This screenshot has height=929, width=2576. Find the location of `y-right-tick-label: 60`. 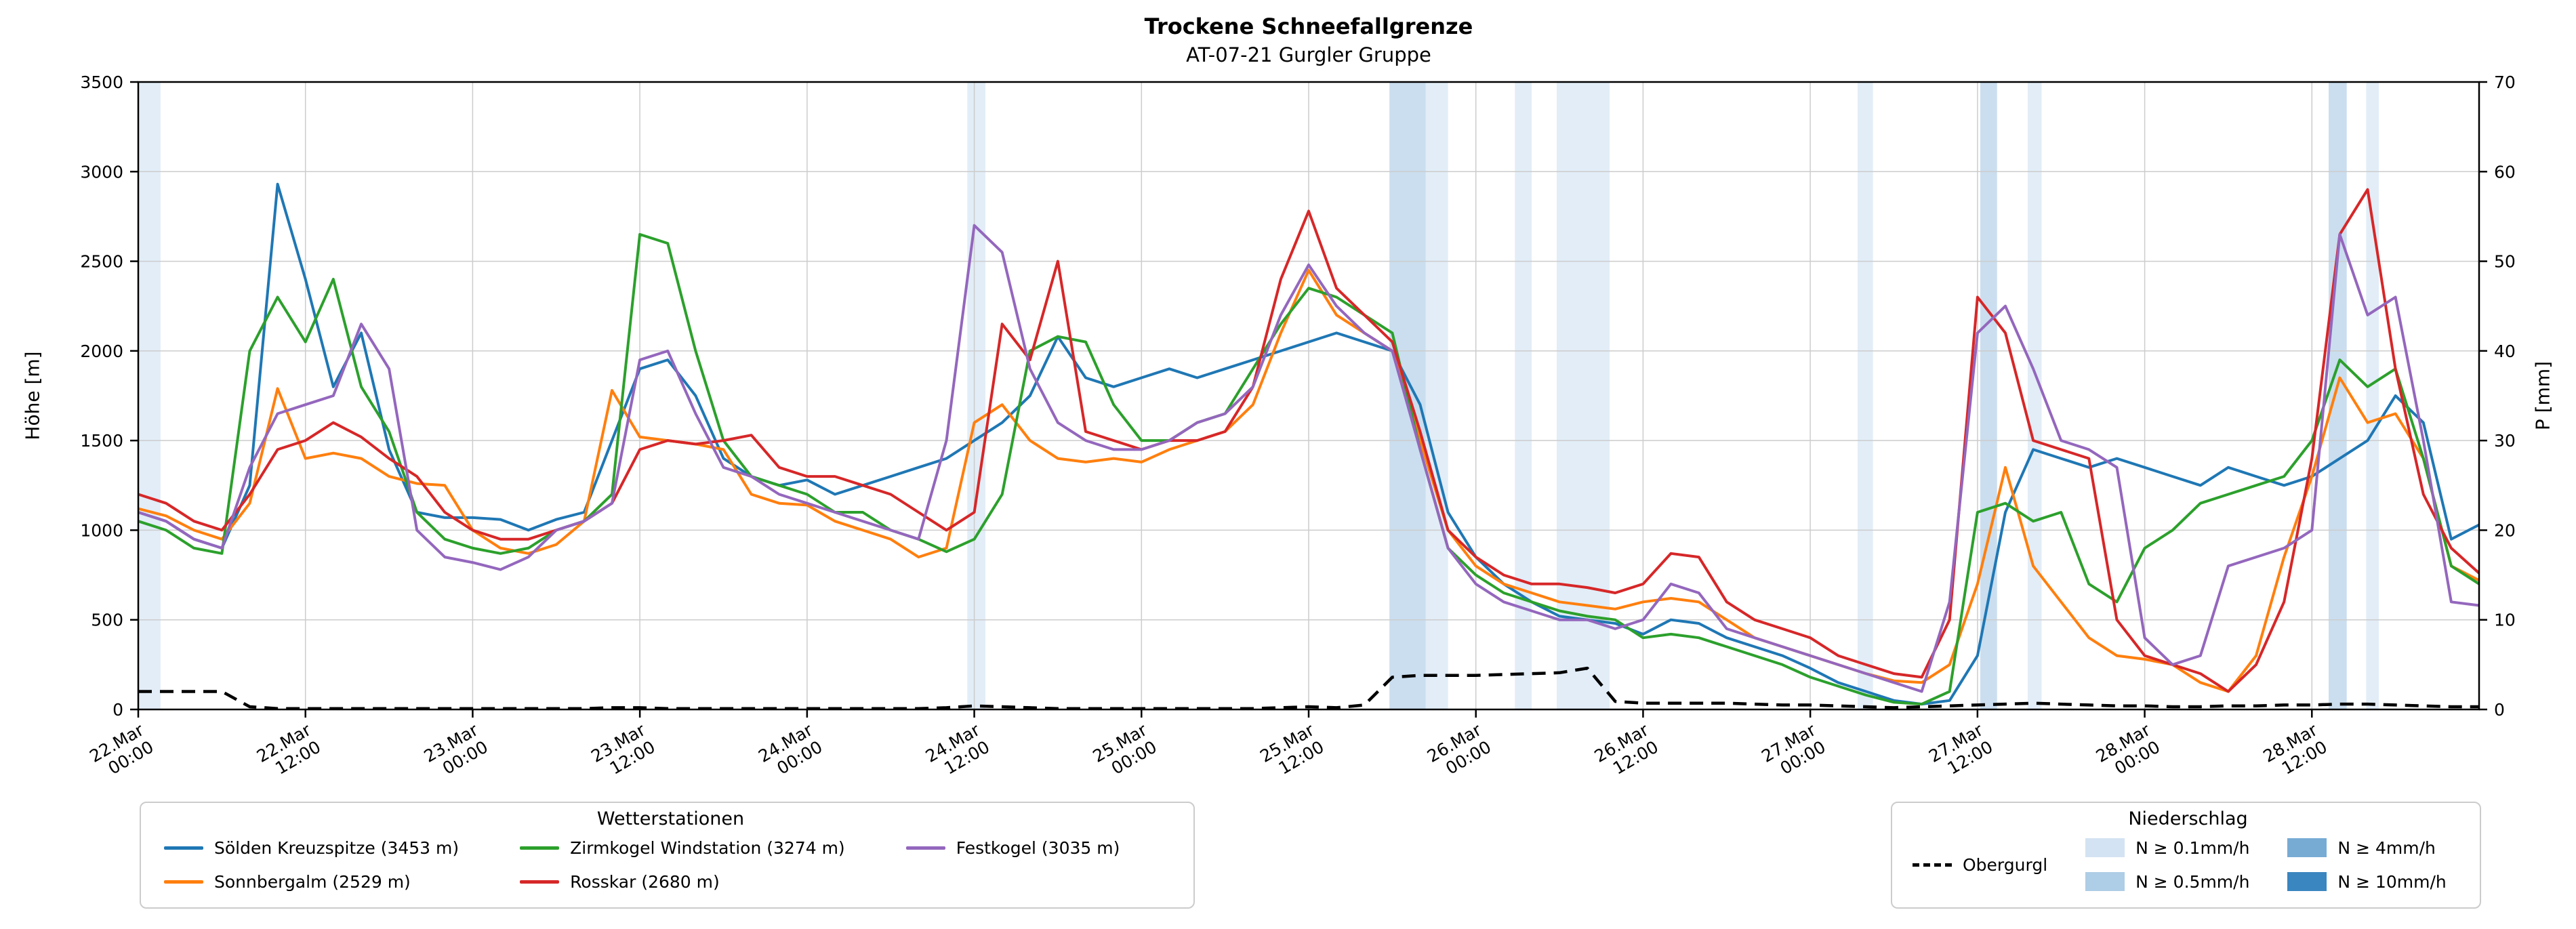

y-right-tick-label: 60 is located at coordinates (2505, 172).